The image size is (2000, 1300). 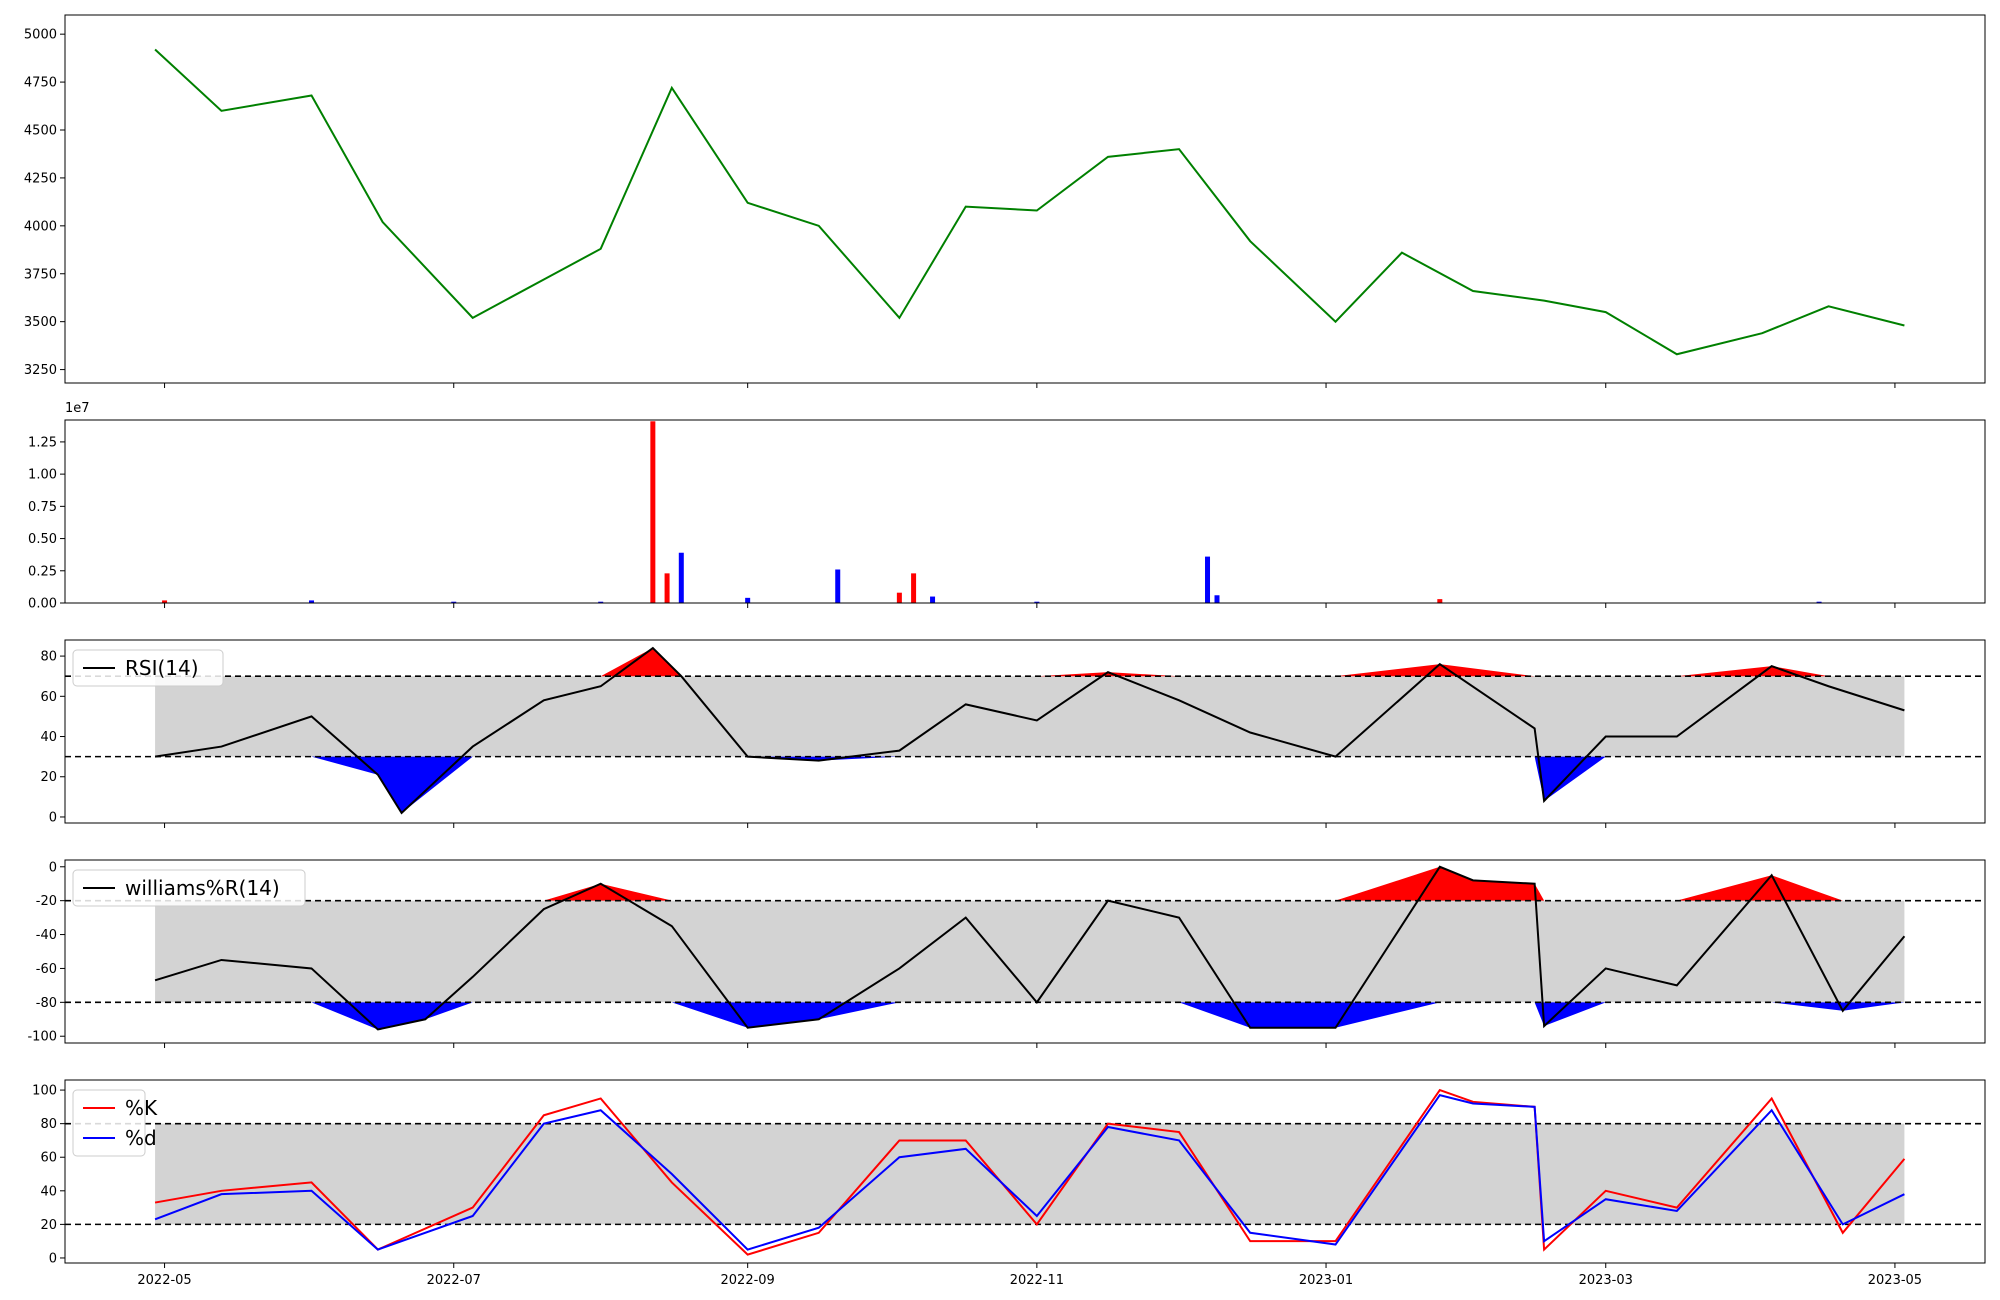 I want to click on y-tick-label: 5000, so click(x=40, y=35).